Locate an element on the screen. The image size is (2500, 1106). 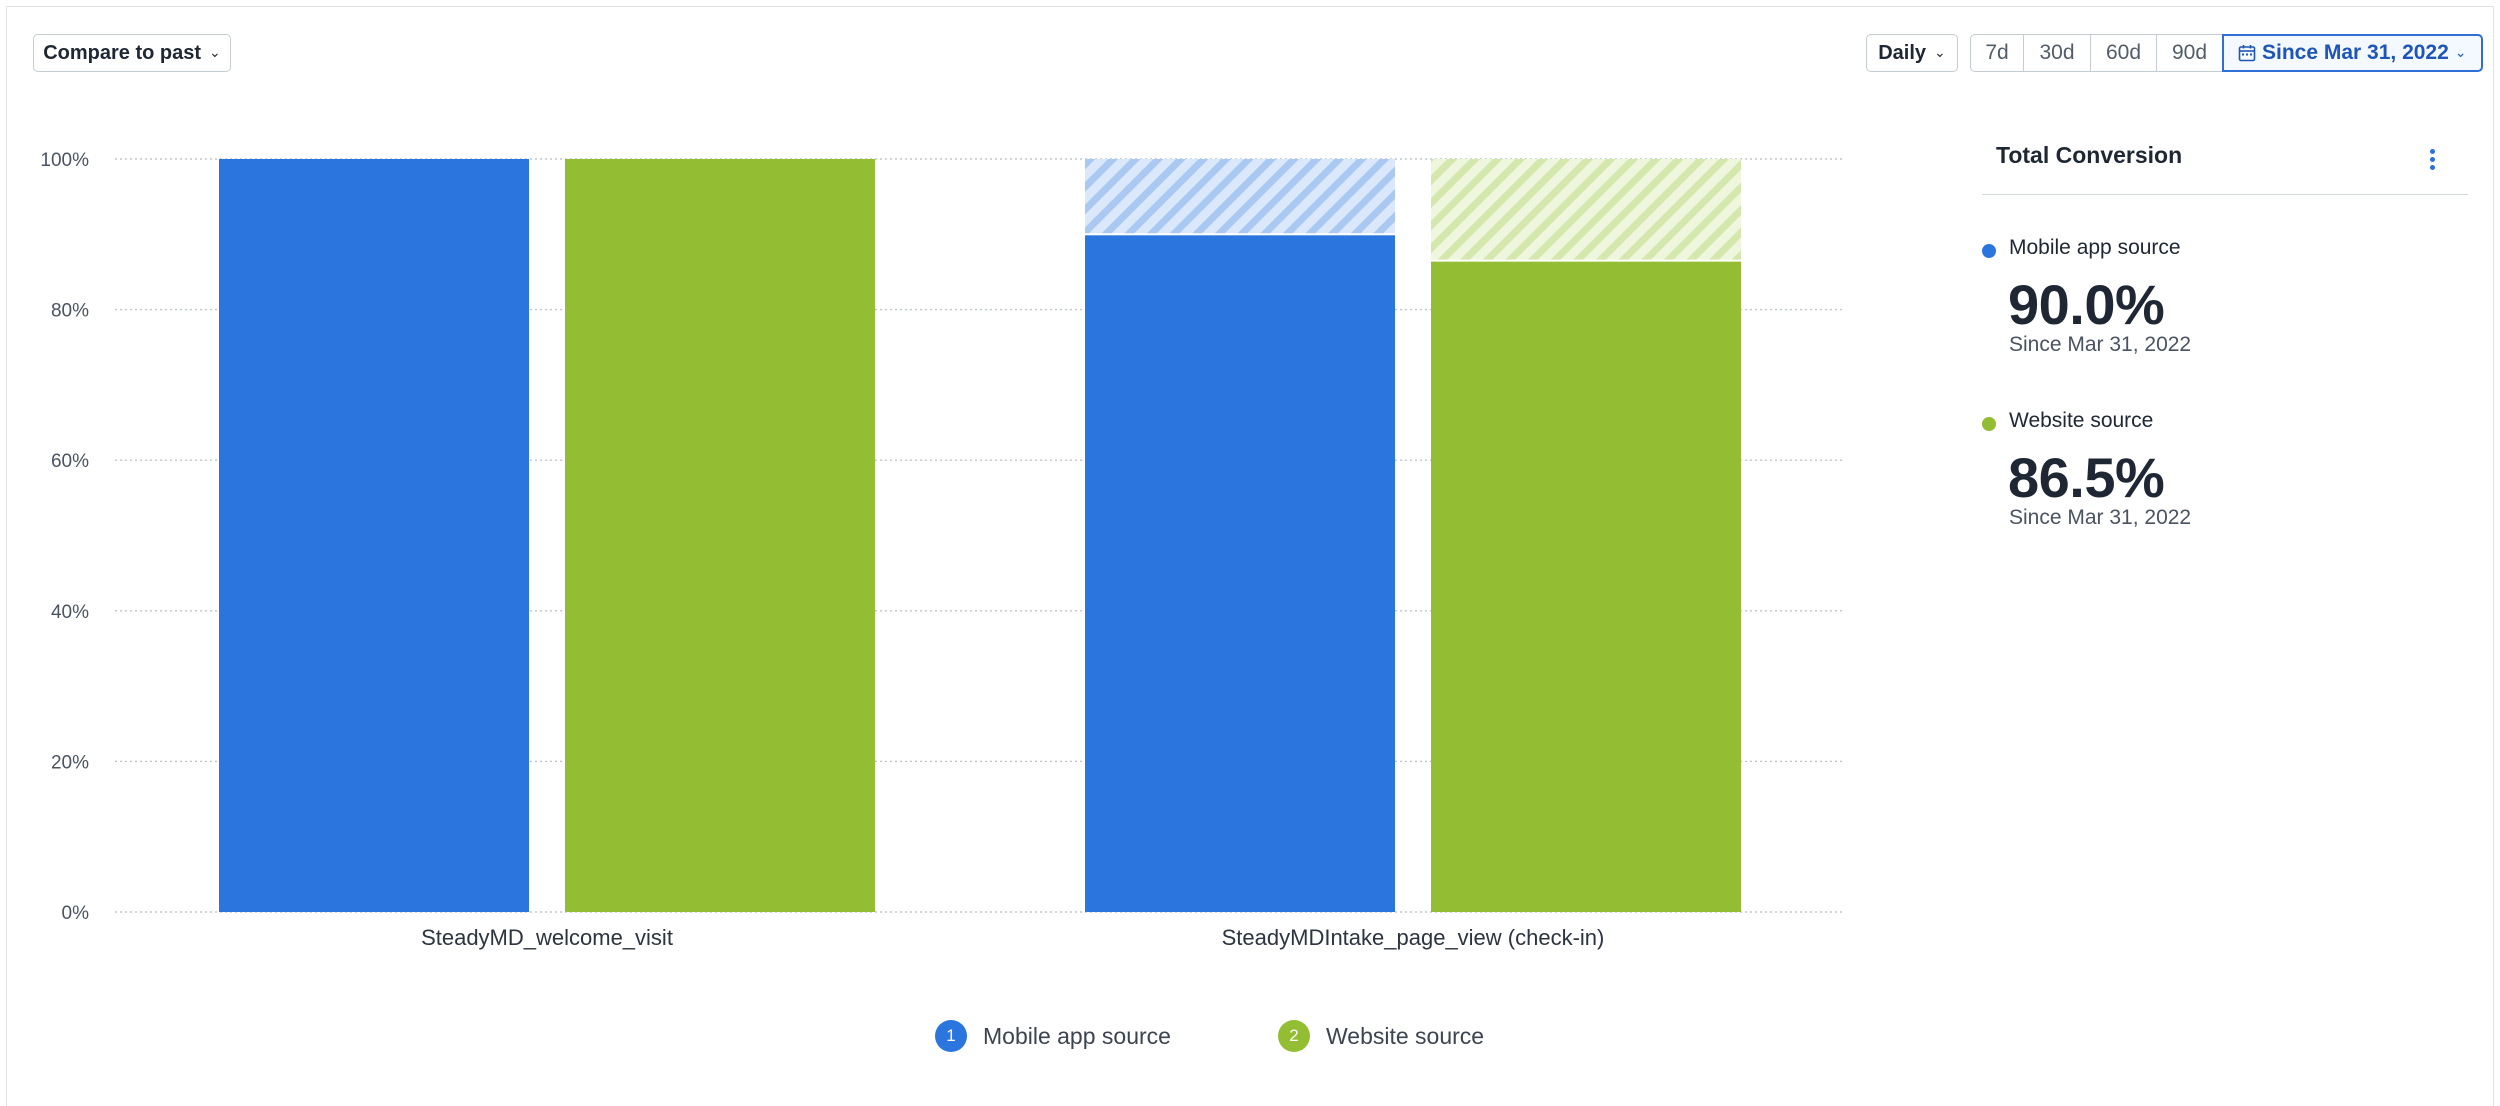
range-7d-button: 7d is located at coordinates (1997, 53).